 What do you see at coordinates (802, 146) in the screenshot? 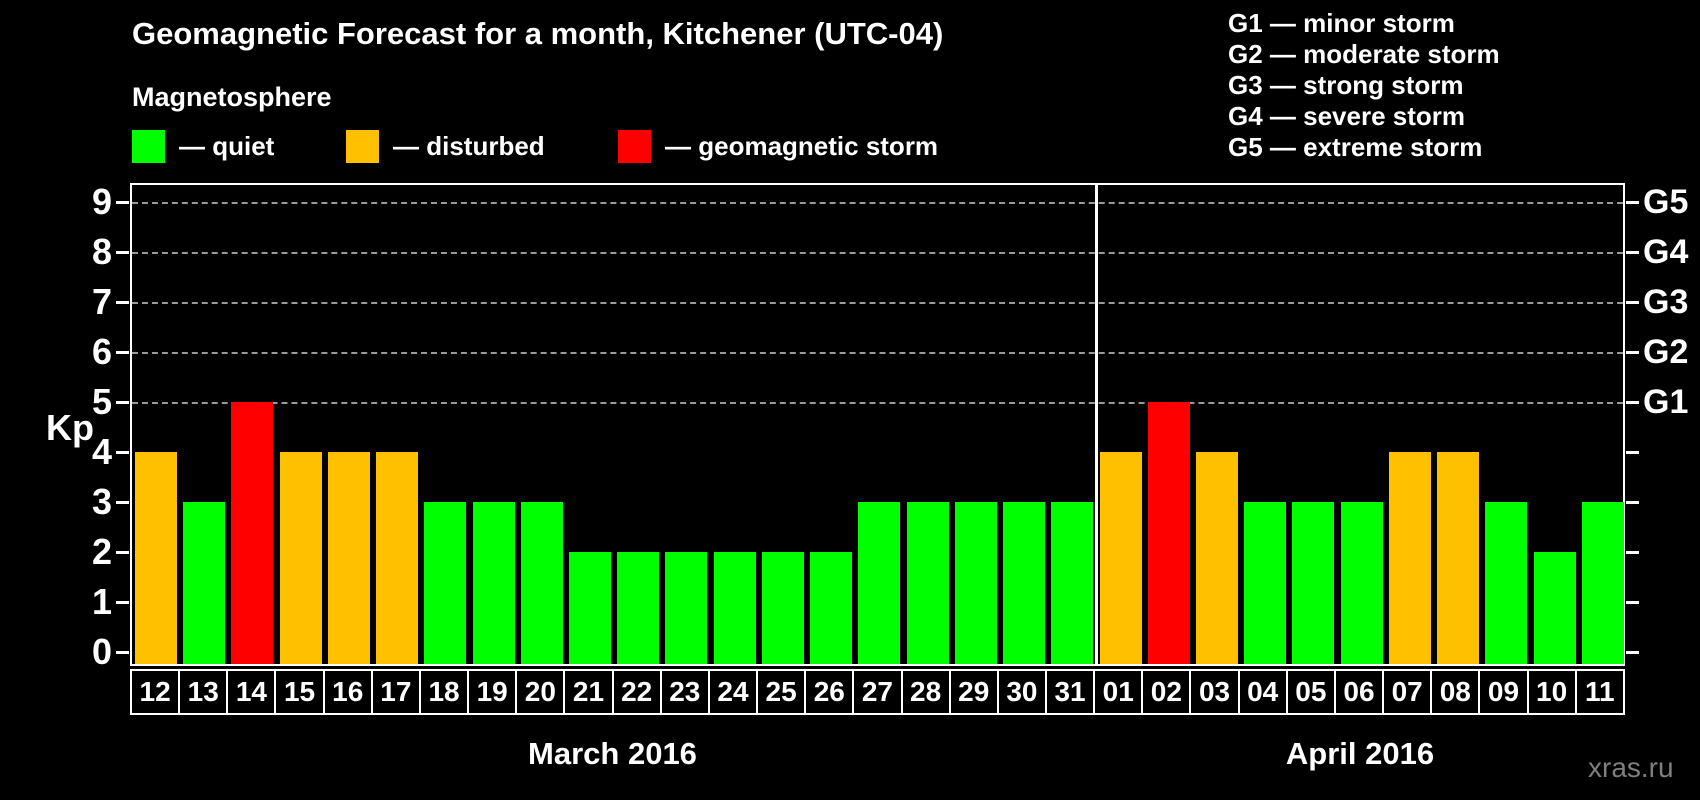
I see `legend-label-storm: — geomagnetic storm` at bounding box center [802, 146].